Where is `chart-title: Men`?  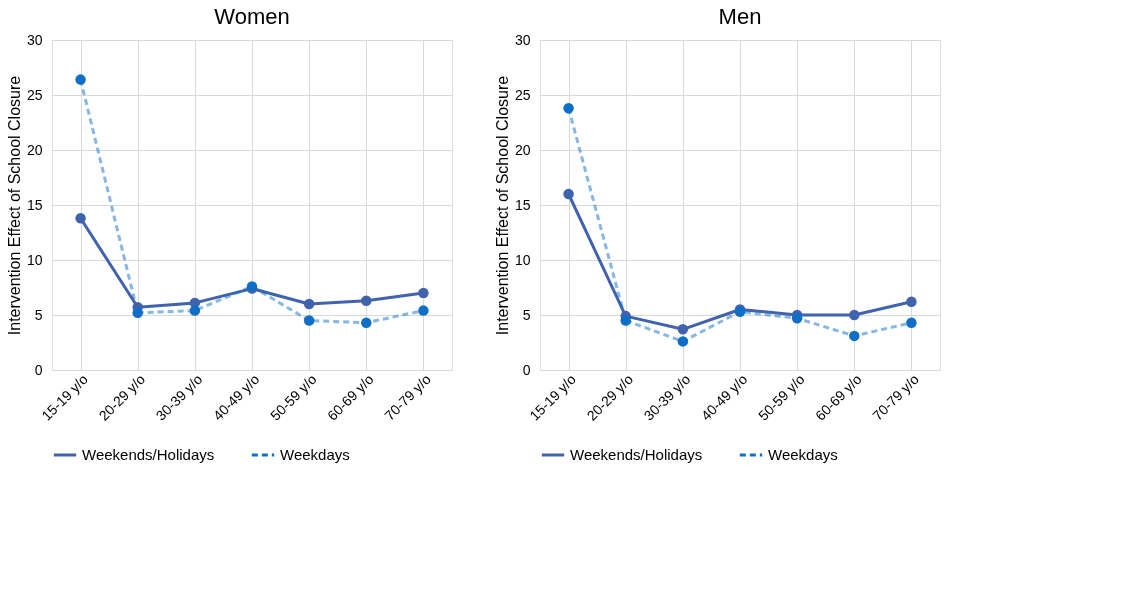
chart-title: Men is located at coordinates (740, 16).